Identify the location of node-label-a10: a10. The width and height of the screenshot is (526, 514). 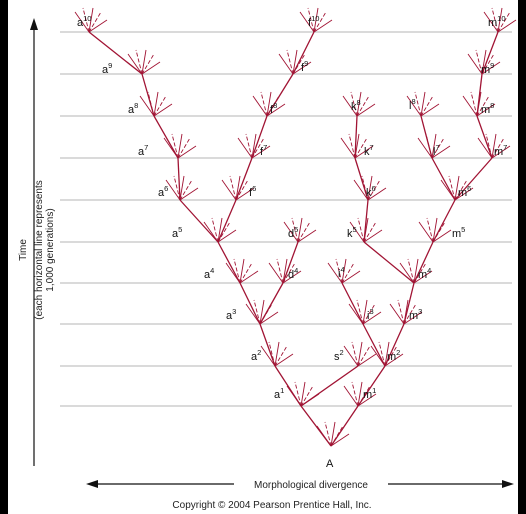
(84, 21).